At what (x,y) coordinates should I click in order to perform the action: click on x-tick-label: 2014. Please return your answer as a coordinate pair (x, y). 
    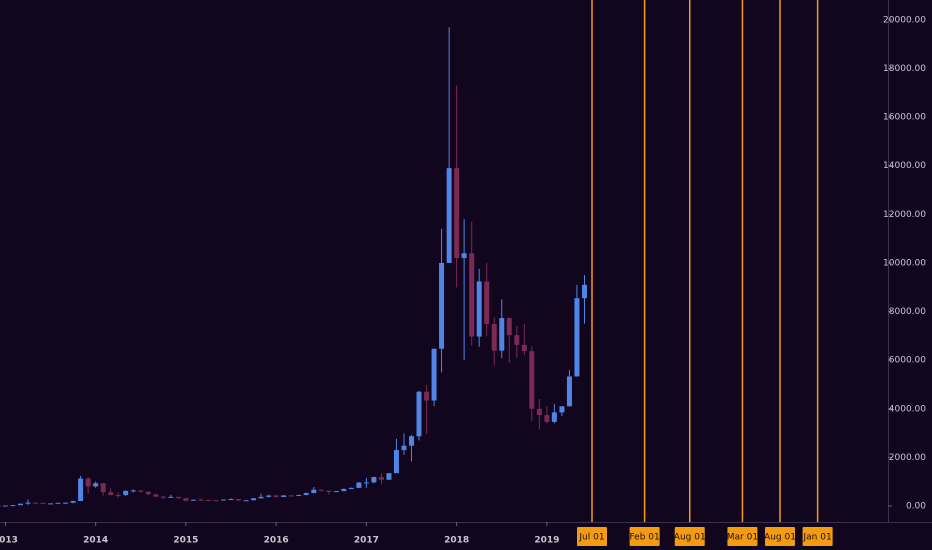
    Looking at the image, I should click on (95, 541).